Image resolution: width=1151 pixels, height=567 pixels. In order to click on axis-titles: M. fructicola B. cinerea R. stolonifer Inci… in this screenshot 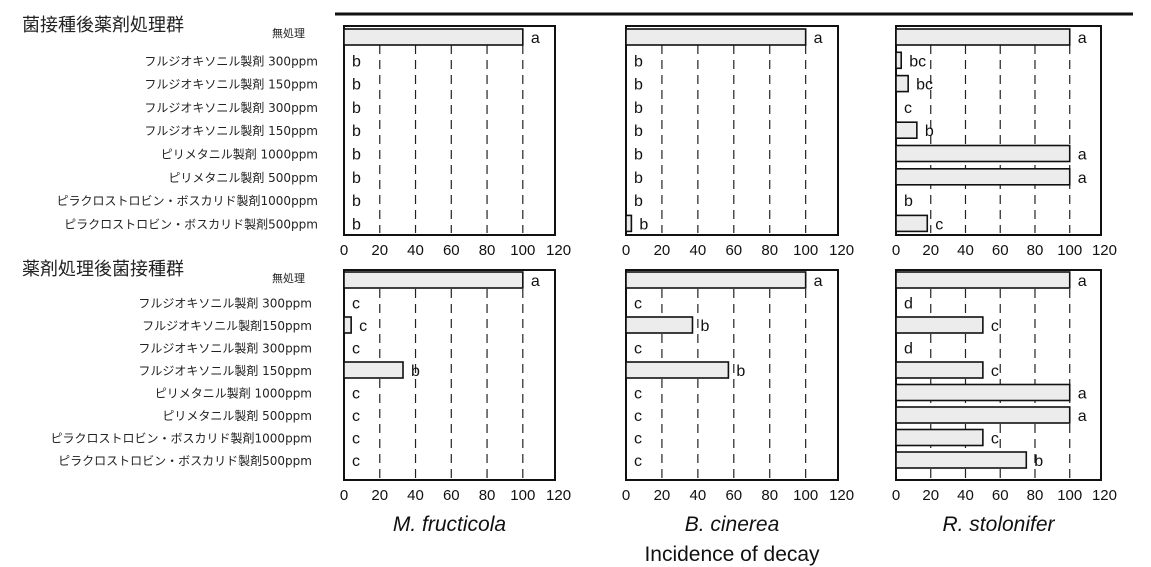, I will do `click(724, 539)`.